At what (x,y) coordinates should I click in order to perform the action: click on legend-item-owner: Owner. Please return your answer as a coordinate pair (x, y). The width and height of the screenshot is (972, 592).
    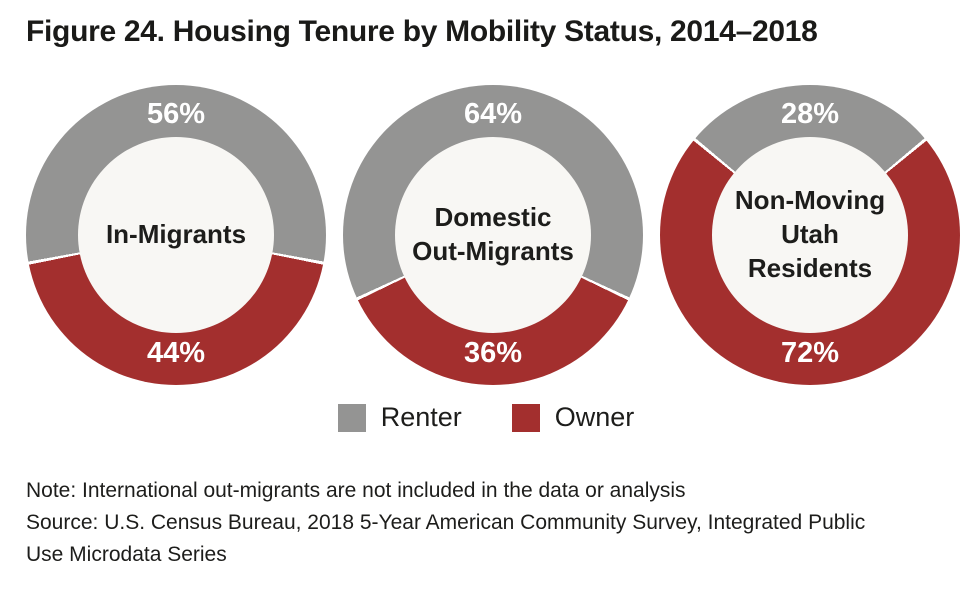
    Looking at the image, I should click on (573, 417).